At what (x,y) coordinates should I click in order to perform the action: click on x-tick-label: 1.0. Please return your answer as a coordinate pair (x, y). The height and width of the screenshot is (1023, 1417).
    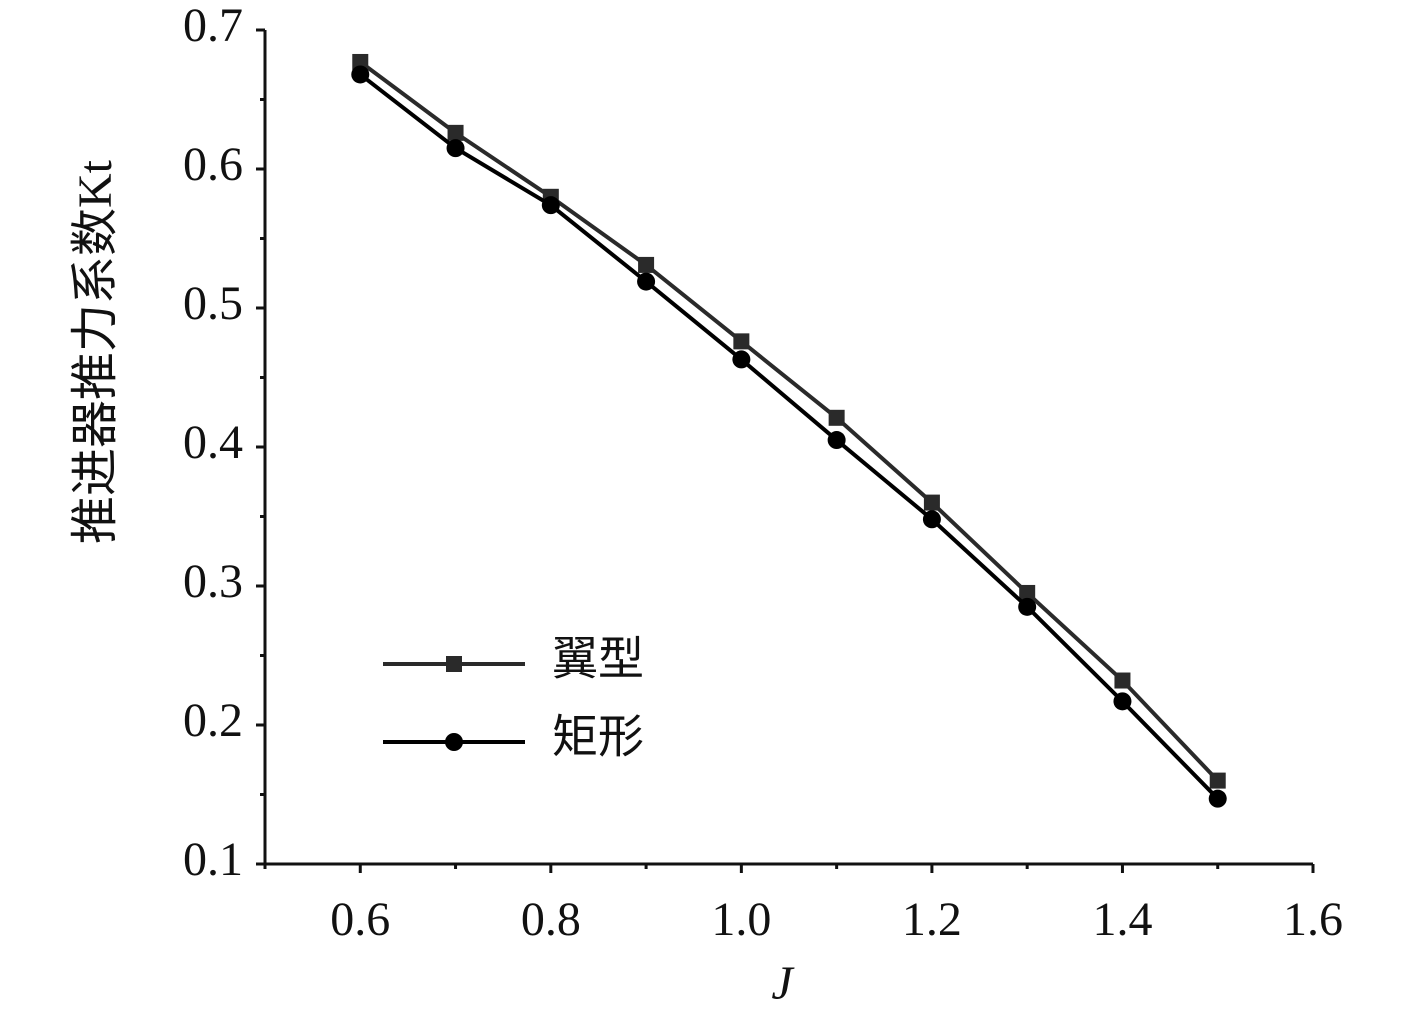
    Looking at the image, I should click on (741, 919).